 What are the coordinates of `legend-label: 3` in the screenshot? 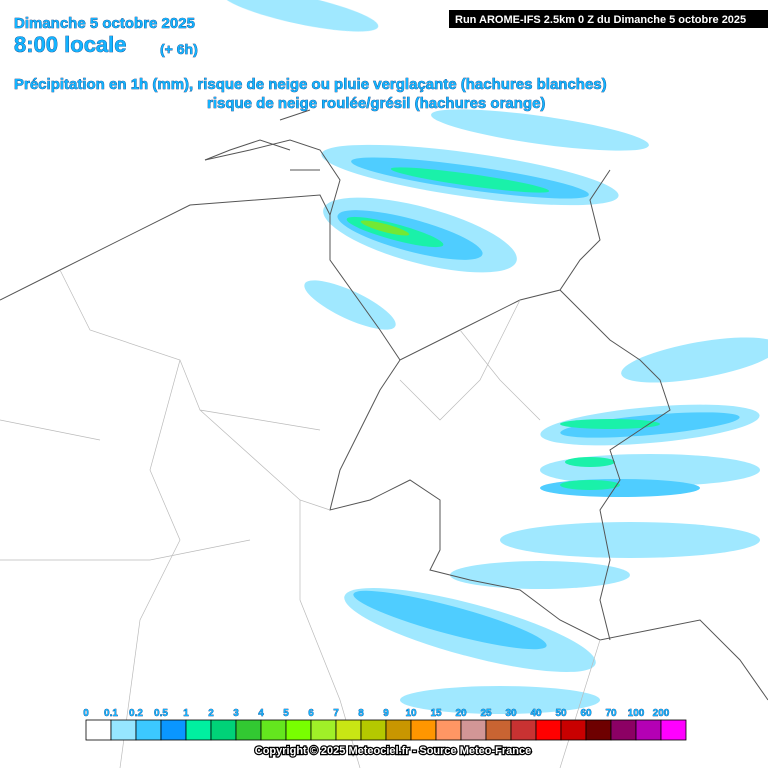 It's located at (236, 713).